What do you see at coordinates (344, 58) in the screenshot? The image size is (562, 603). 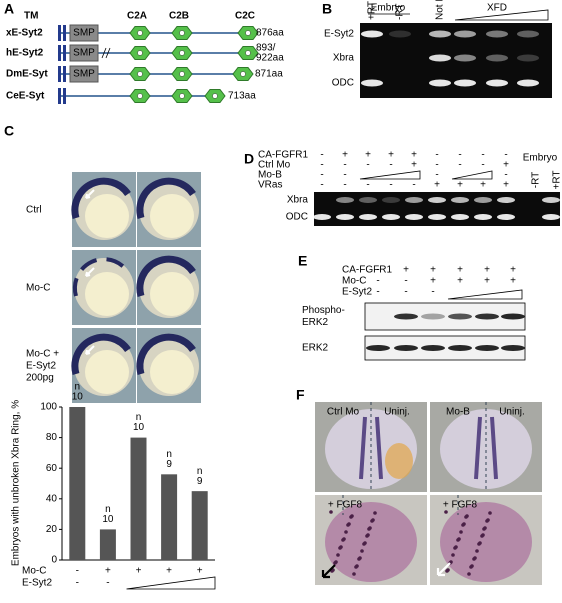 I see `gel-row-label: Xbra` at bounding box center [344, 58].